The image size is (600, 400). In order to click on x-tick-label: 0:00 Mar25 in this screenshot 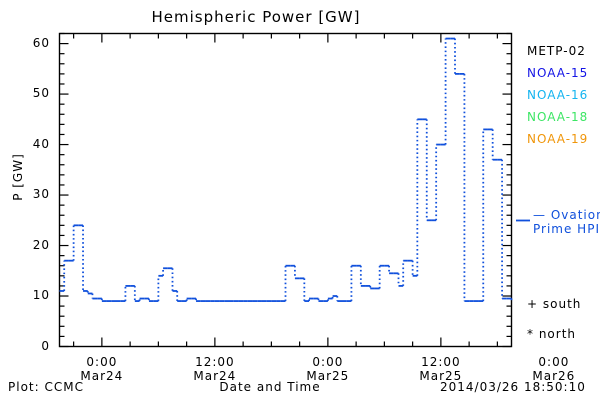, I will do `click(328, 369)`.